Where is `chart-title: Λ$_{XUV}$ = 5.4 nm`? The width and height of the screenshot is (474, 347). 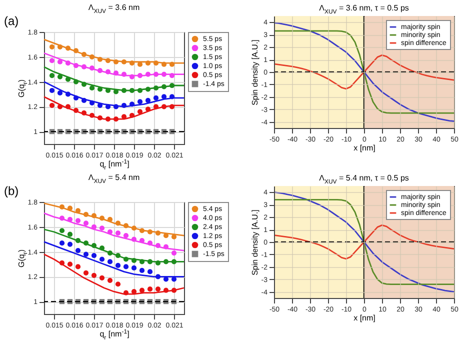
chart-title: Λ$_{XUV}$ = 5.4 nm is located at coordinates (114, 179).